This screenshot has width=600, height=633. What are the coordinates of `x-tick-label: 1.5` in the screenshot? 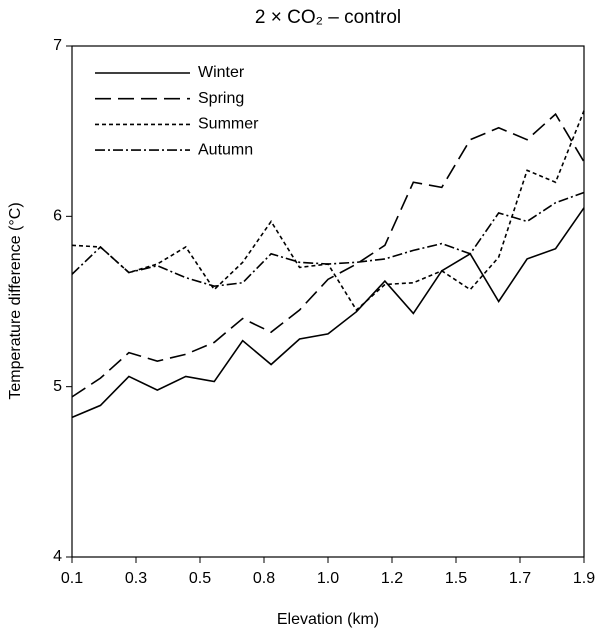 It's located at (456, 578).